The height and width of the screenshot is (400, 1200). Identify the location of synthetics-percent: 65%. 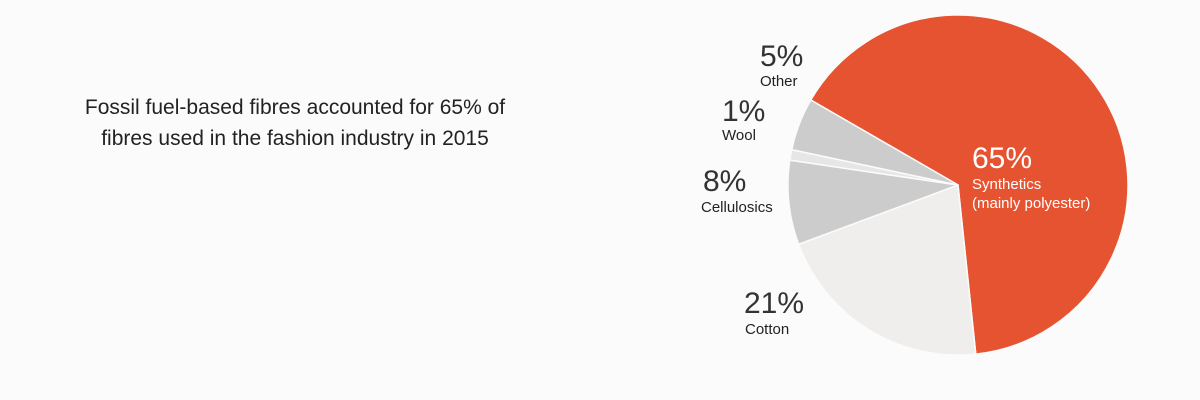
(1002, 158).